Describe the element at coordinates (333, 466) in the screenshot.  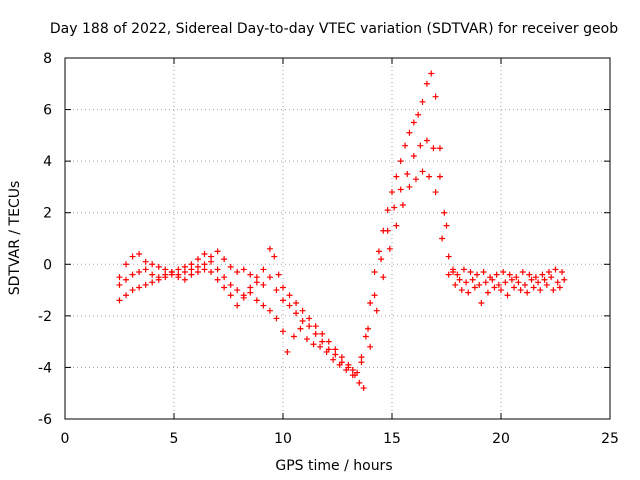
I see `x-axis-label: GPS time / hours` at that location.